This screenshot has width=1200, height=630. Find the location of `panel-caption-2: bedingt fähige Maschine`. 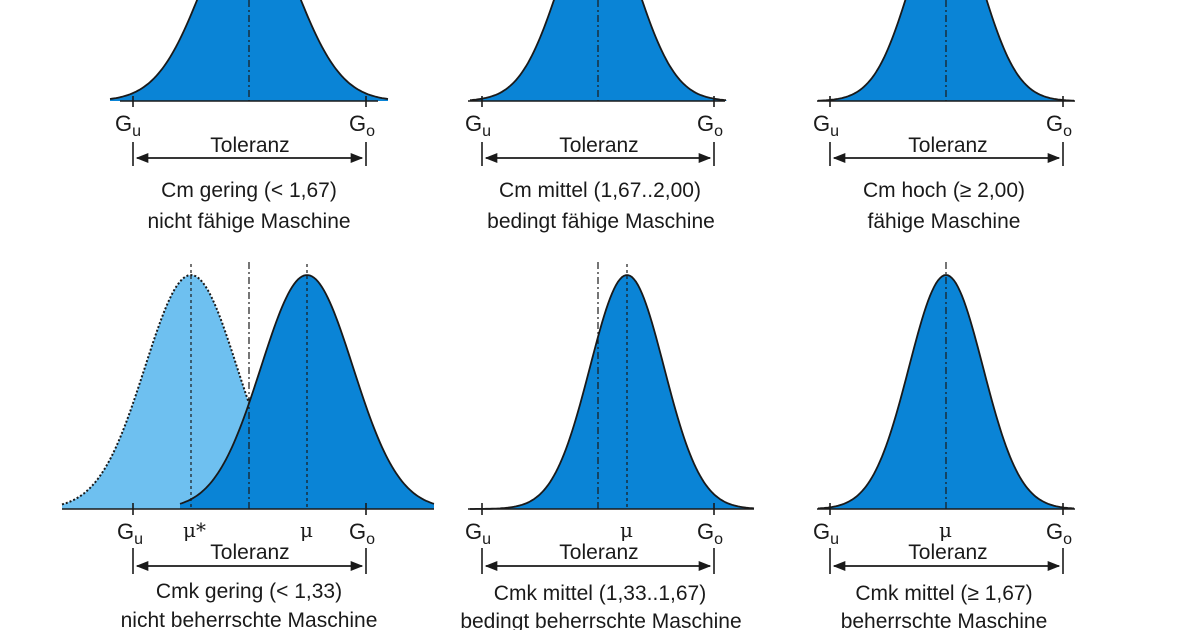

panel-caption-2: bedingt fähige Maschine is located at coordinates (601, 221).